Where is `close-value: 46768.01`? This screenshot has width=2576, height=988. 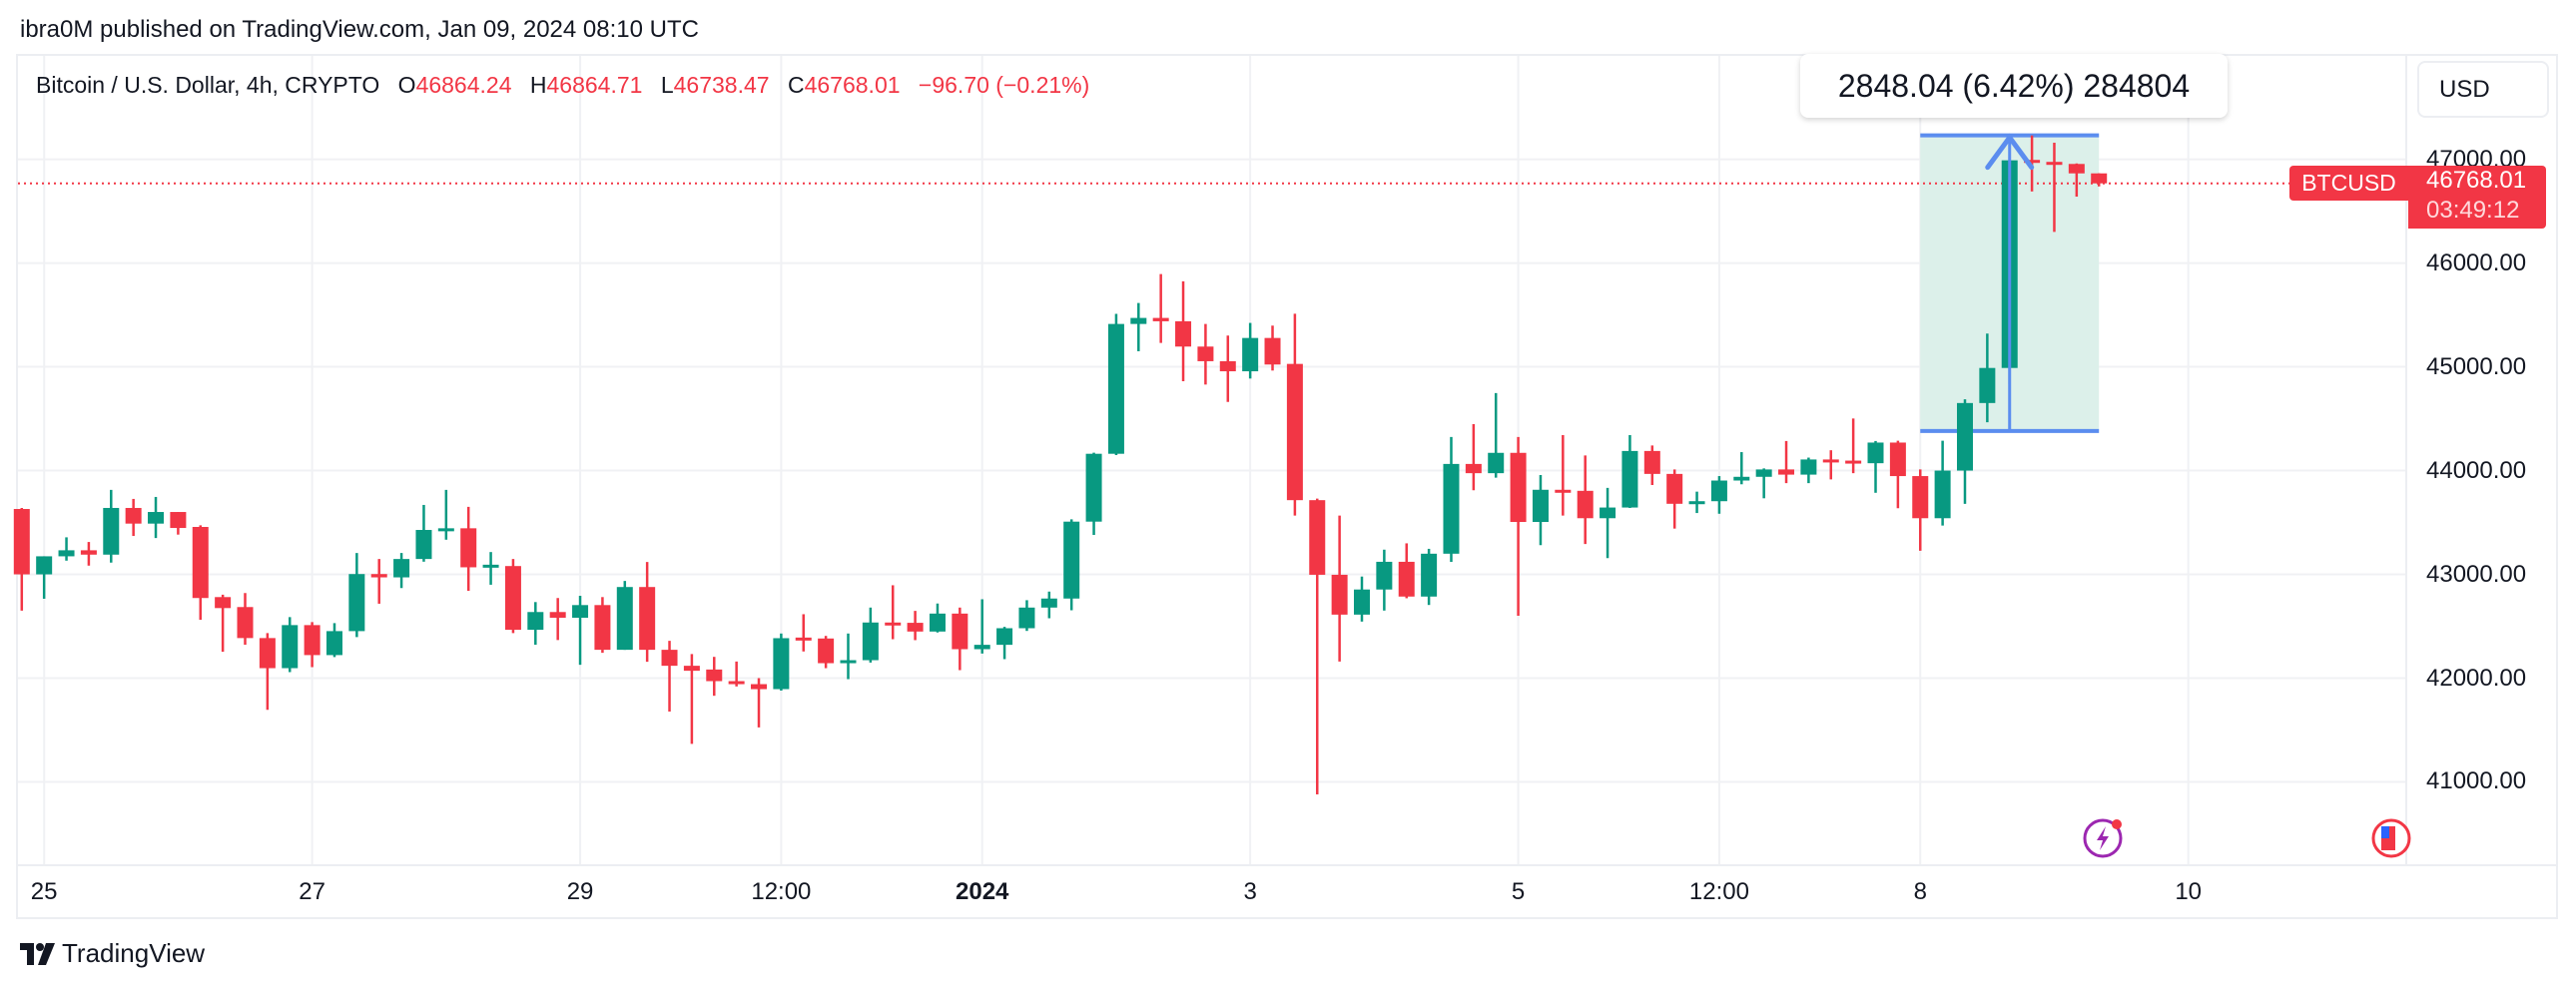 close-value: 46768.01 is located at coordinates (852, 85).